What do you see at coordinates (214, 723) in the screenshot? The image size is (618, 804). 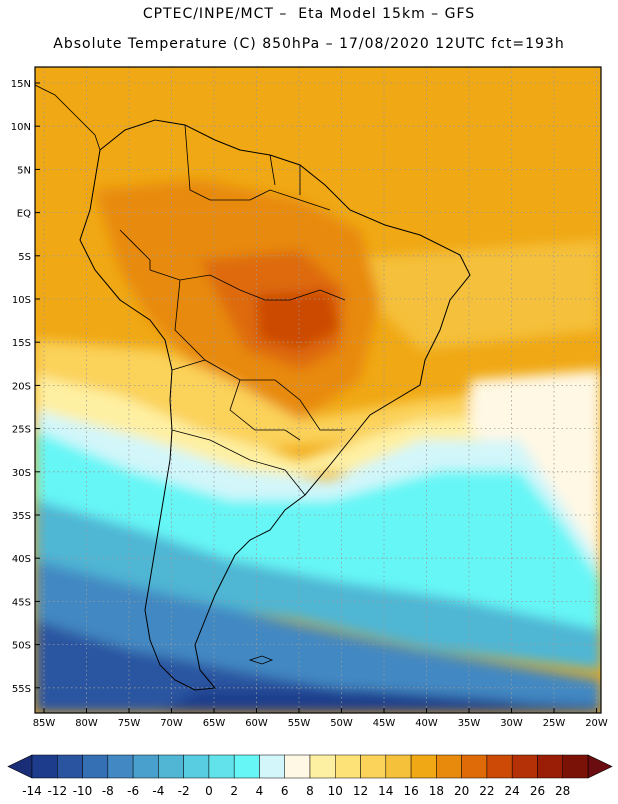 I see `lon-label: 65W` at bounding box center [214, 723].